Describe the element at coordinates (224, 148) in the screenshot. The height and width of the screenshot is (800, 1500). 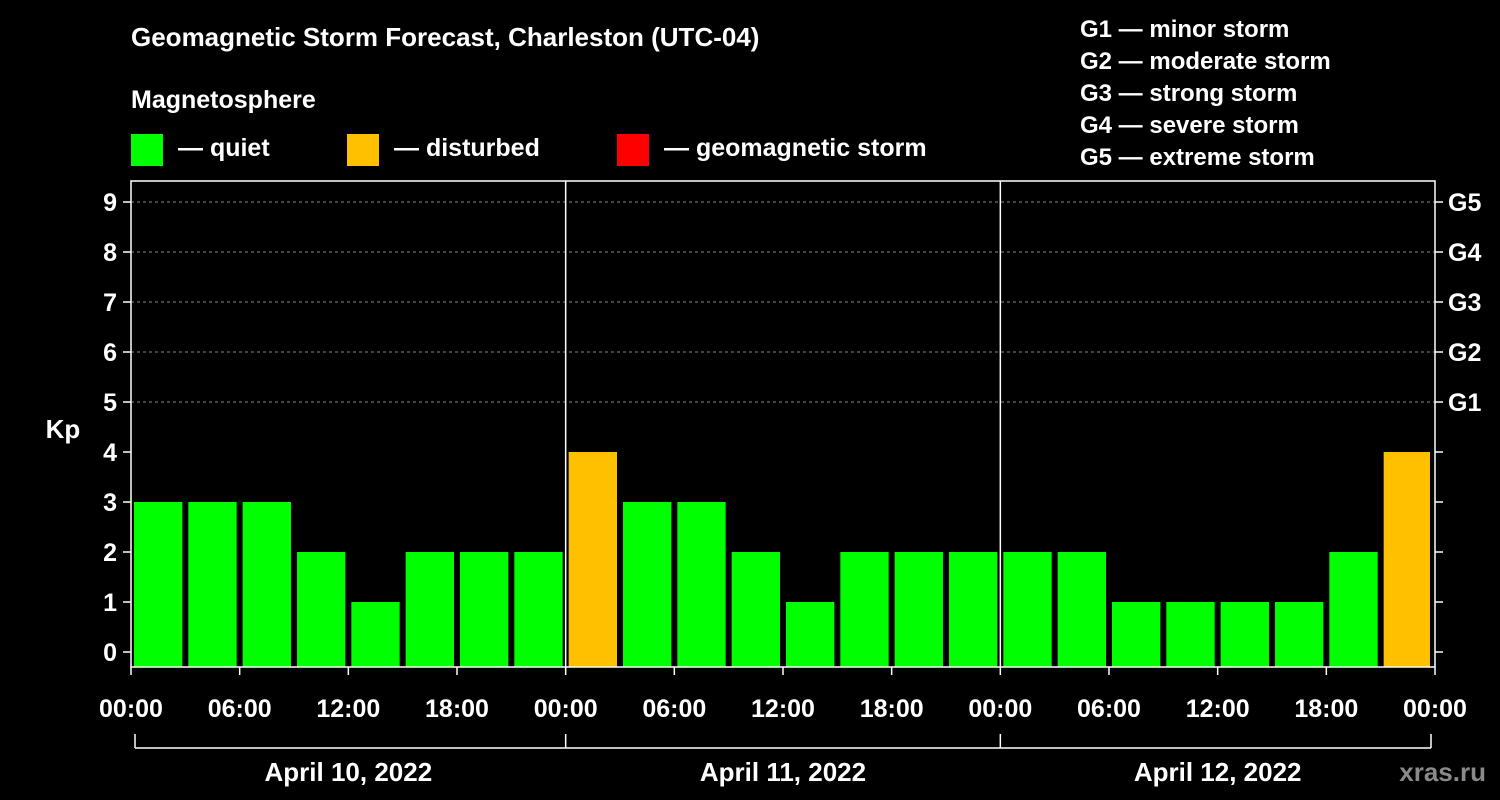
I see `legend-quiet-label: — quiet` at that location.